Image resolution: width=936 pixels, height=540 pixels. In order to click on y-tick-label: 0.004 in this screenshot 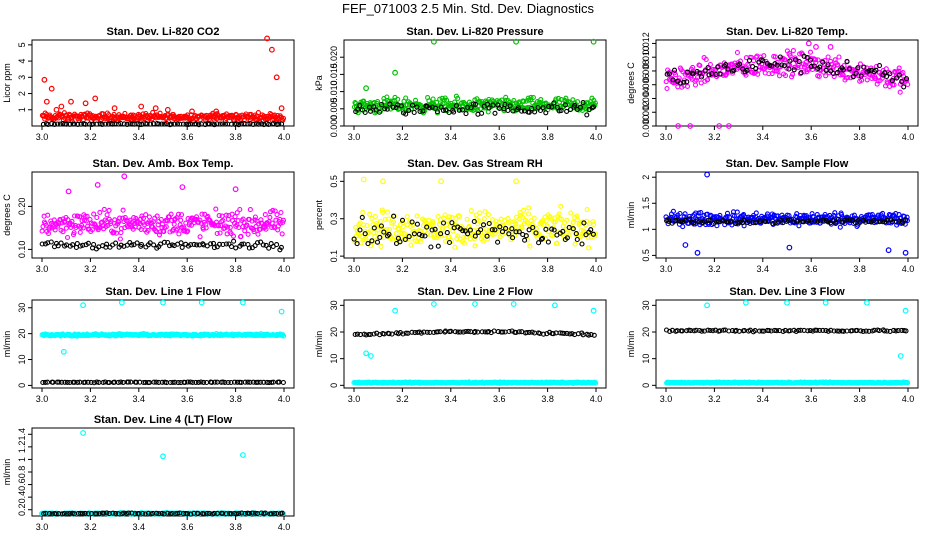, I will do `click(646, 98)`.